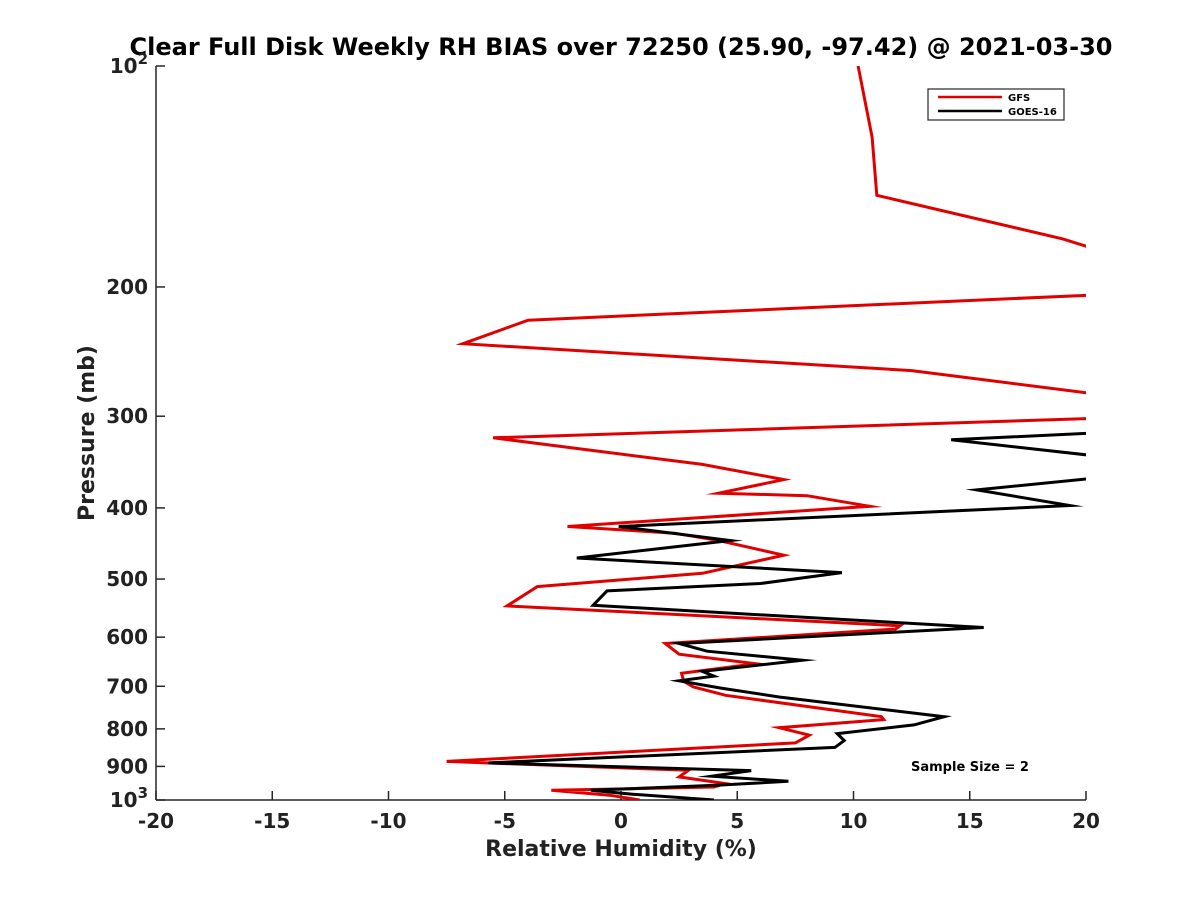 Image resolution: width=1200 pixels, height=900 pixels. I want to click on legend-label-goes16: GOES-16, so click(1032, 112).